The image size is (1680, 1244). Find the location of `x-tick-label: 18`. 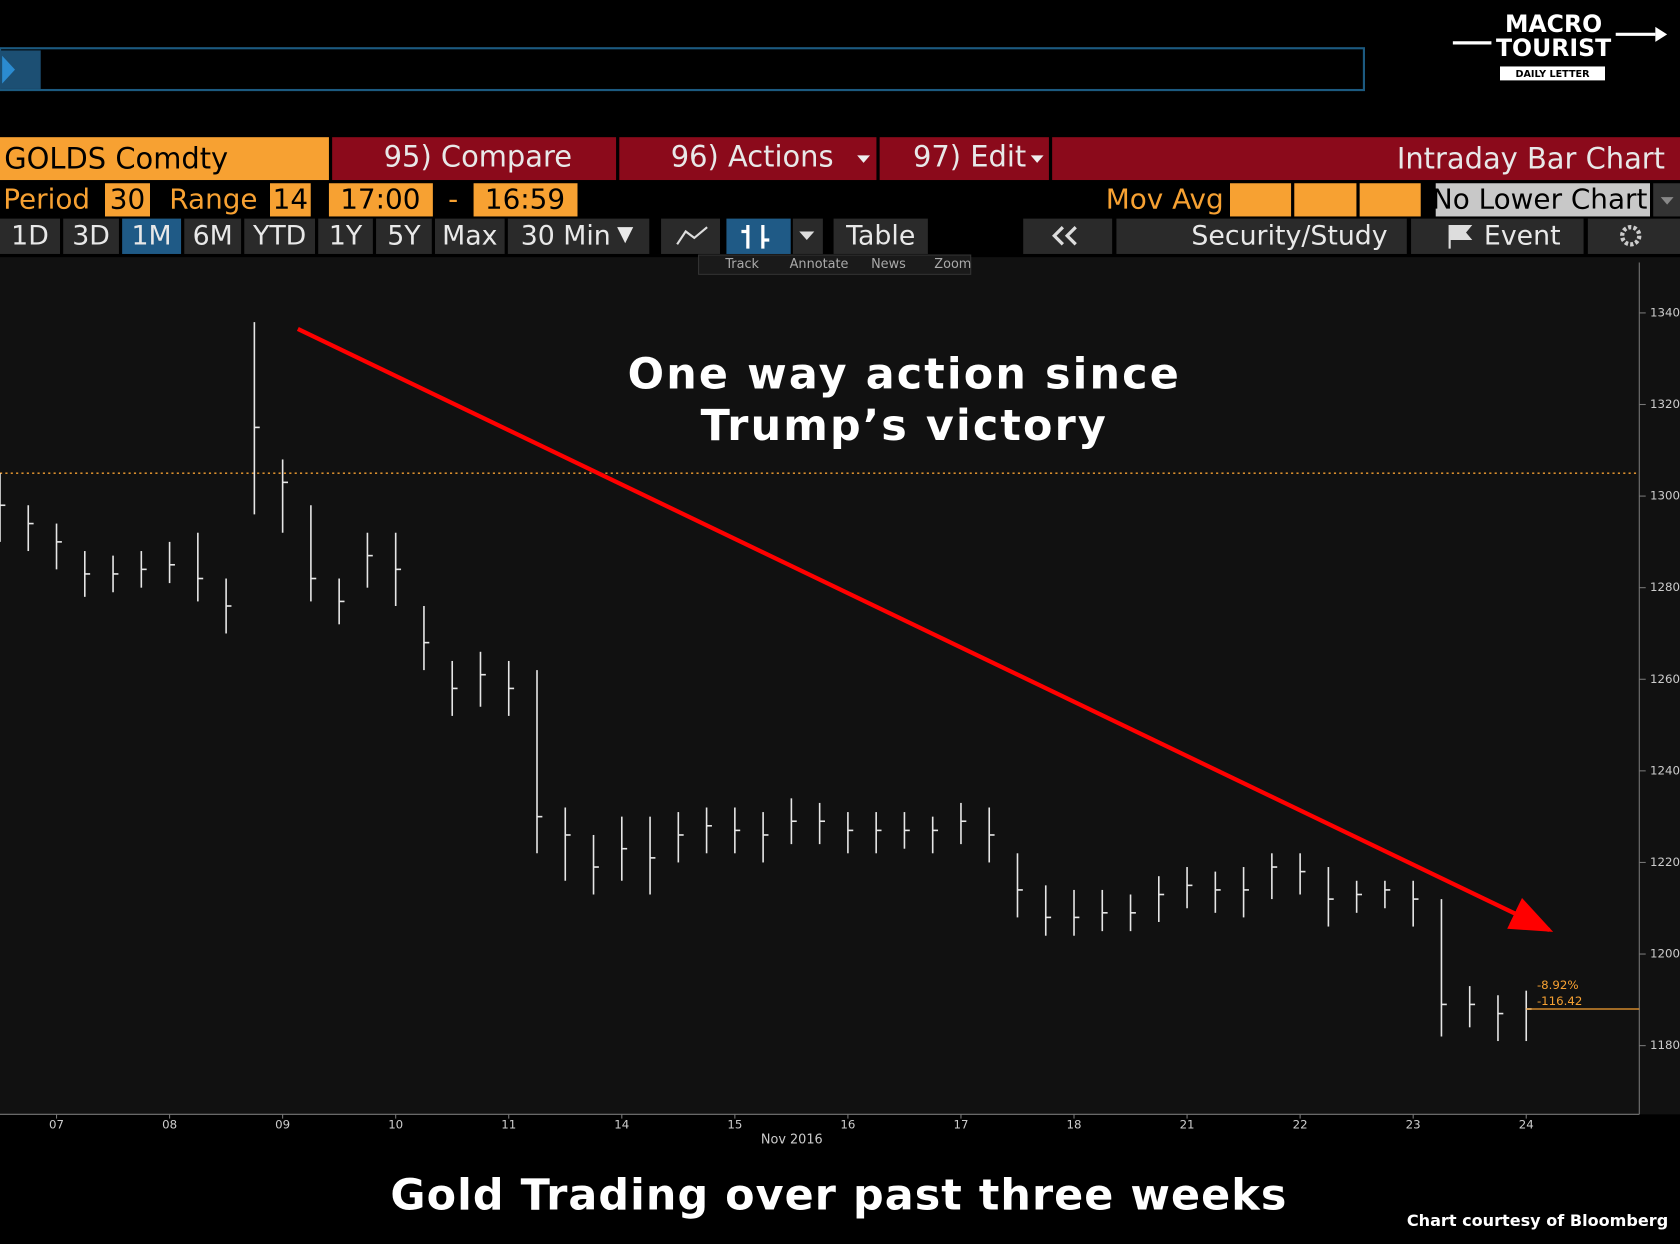

x-tick-label: 18 is located at coordinates (1074, 1125).